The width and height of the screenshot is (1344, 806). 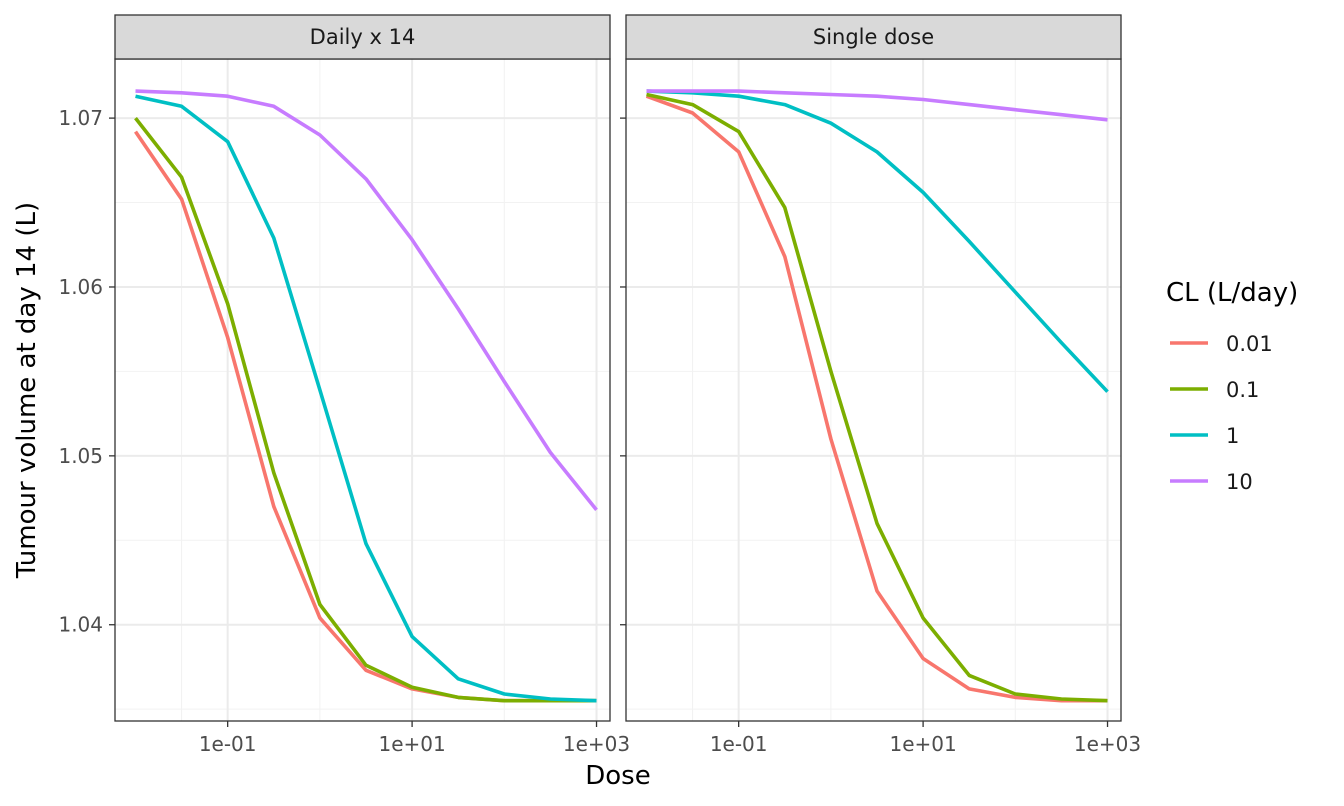 What do you see at coordinates (27, 390) in the screenshot?
I see `y-axis-title: Tumour volume at day 14 (L)` at bounding box center [27, 390].